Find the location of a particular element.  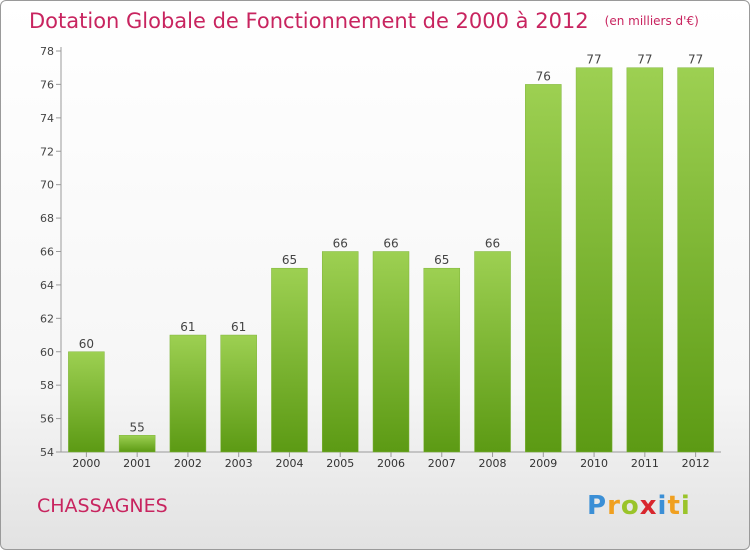

y-tick-label: 70 is located at coordinates (47, 185).